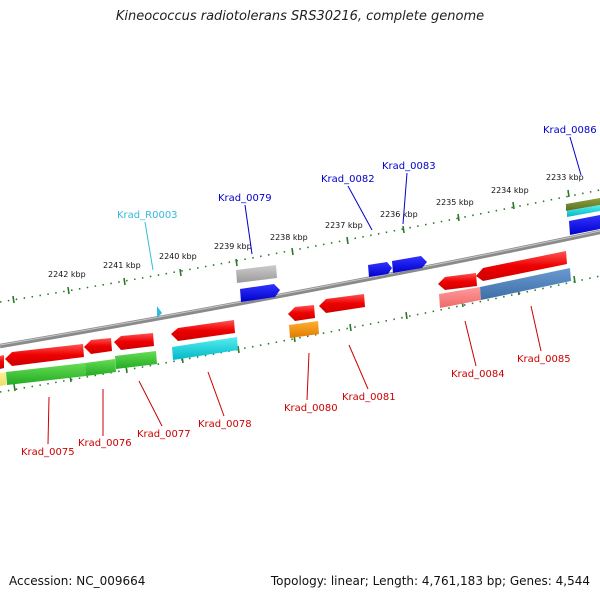  What do you see at coordinates (122, 265) in the screenshot?
I see `scale-tick-label: 2241 kbp` at bounding box center [122, 265].